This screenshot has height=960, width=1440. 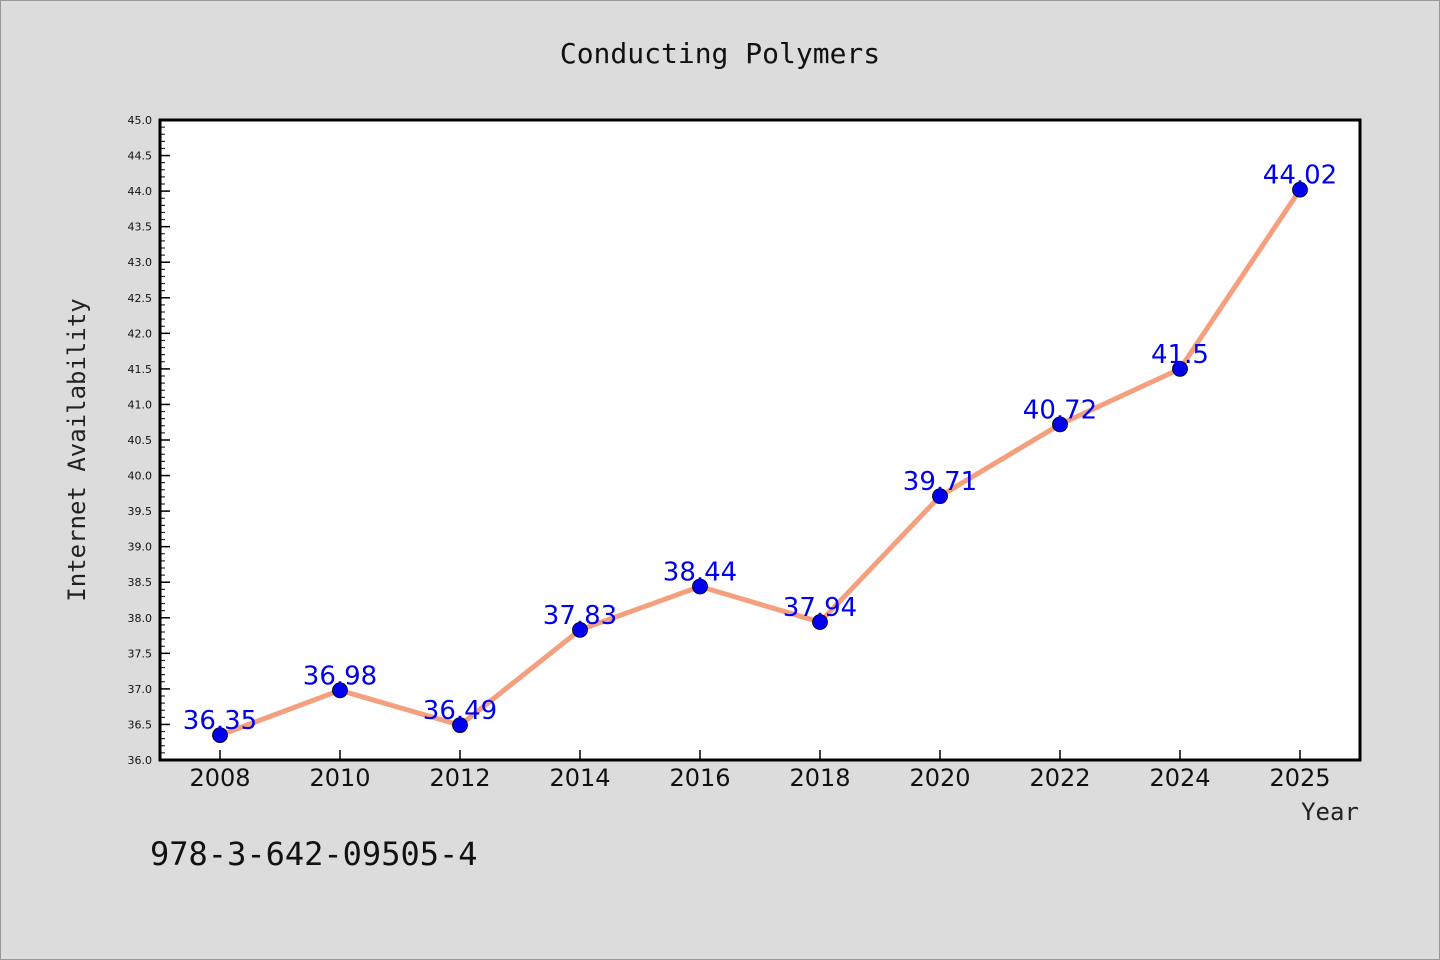 I want to click on x-tick-label: 2010, so click(x=339, y=778).